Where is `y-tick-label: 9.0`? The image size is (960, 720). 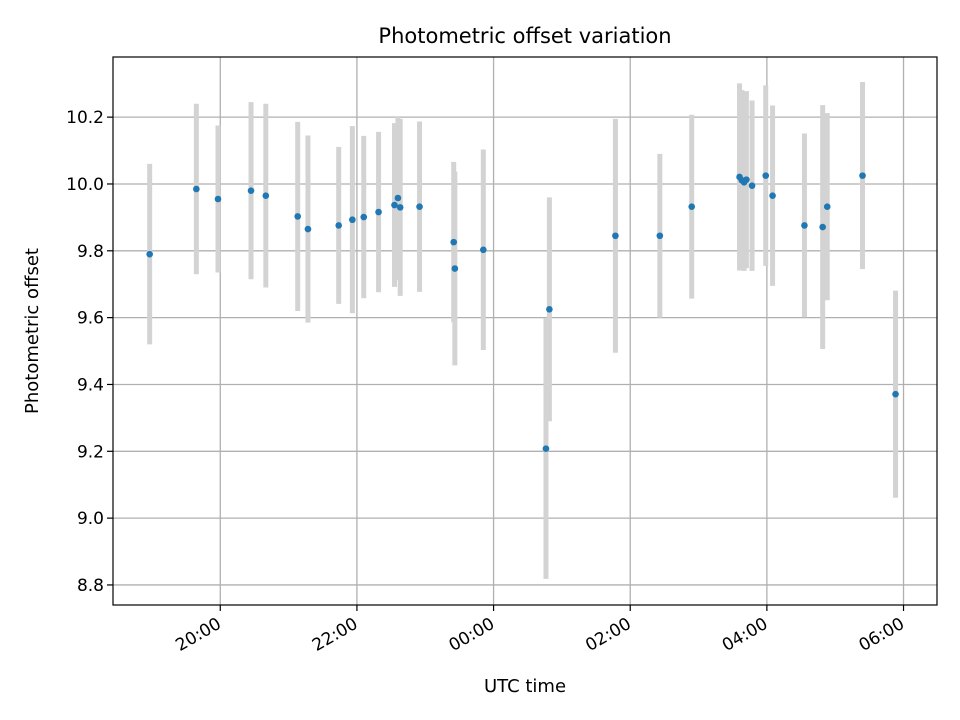
y-tick-label: 9.0 is located at coordinates (90, 519).